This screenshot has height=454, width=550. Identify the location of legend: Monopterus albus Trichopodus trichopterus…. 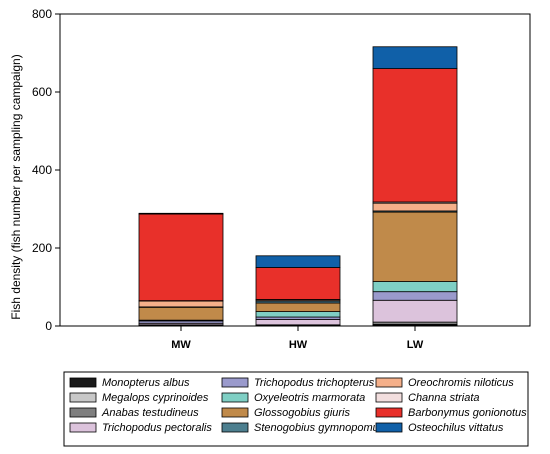
(296, 409).